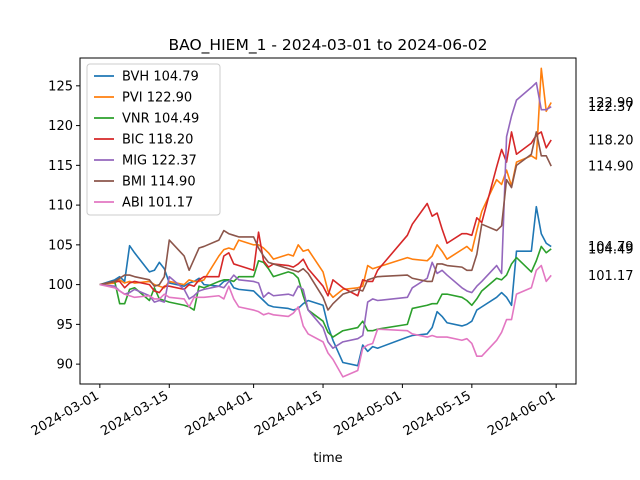  What do you see at coordinates (64, 226) in the screenshot?
I see `y-axis: 90 95 100 105 110 115 120 125` at bounding box center [64, 226].